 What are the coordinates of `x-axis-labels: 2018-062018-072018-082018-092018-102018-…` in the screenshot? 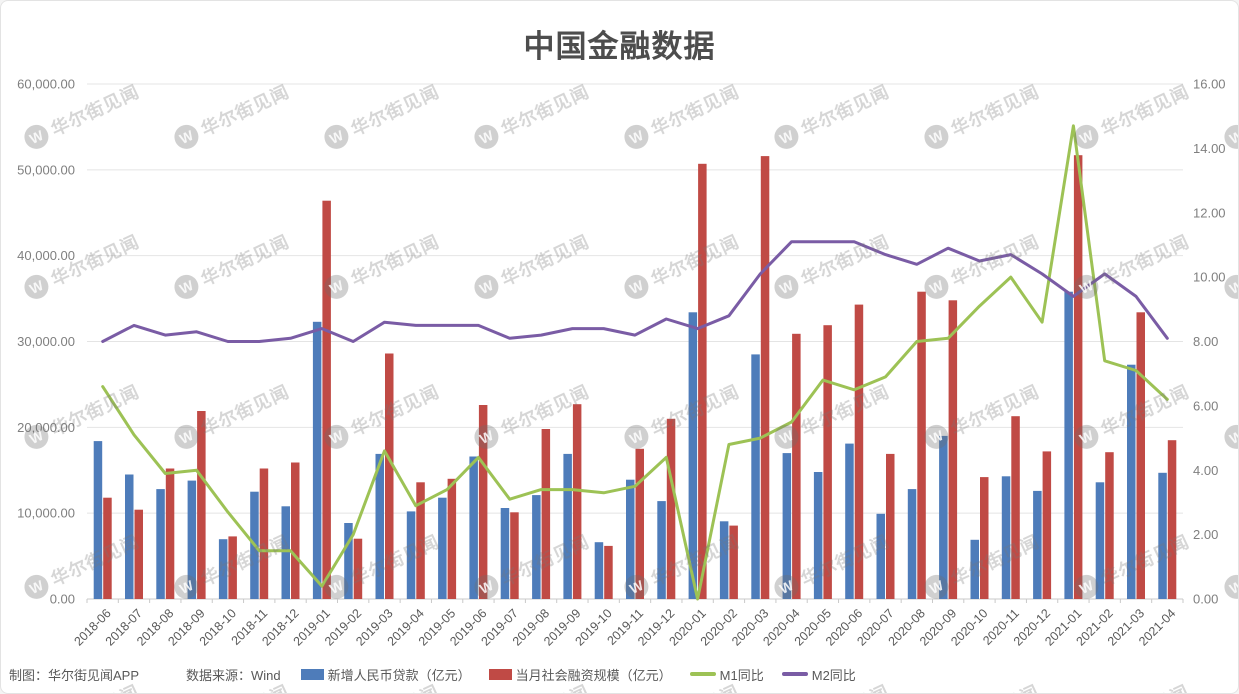 It's located at (624, 627).